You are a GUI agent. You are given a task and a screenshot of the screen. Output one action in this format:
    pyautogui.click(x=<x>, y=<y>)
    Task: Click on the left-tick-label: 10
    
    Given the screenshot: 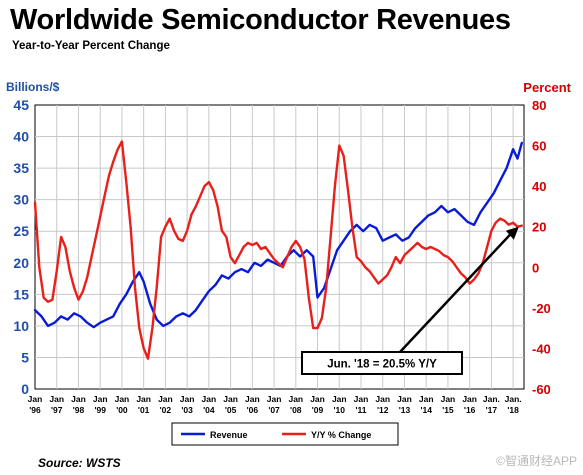 What is the action you would take?
    pyautogui.click(x=21, y=326)
    